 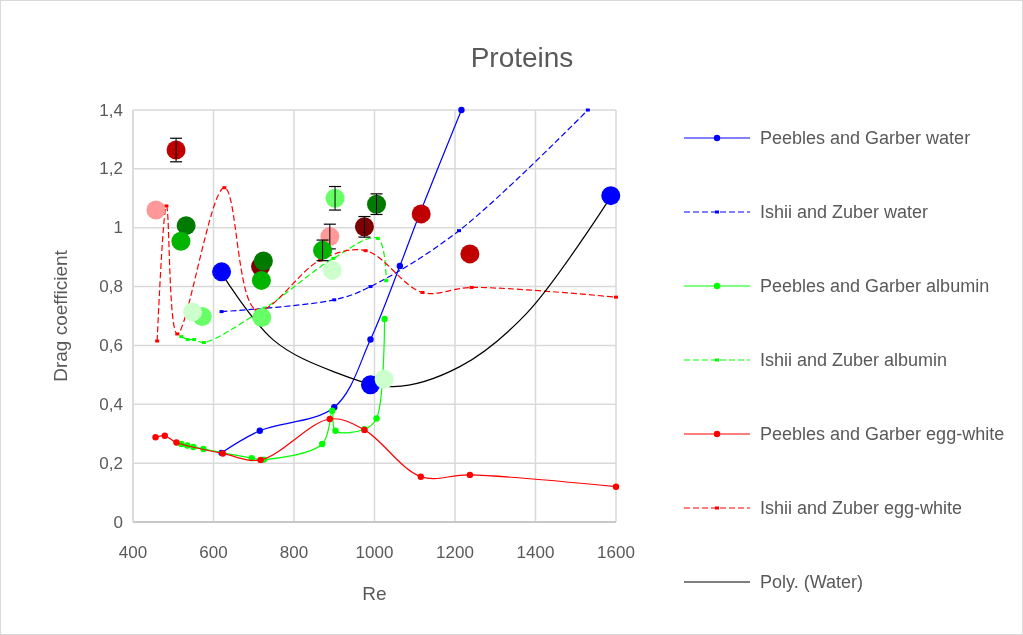 I want to click on x-tick-label: 400, so click(x=133, y=552).